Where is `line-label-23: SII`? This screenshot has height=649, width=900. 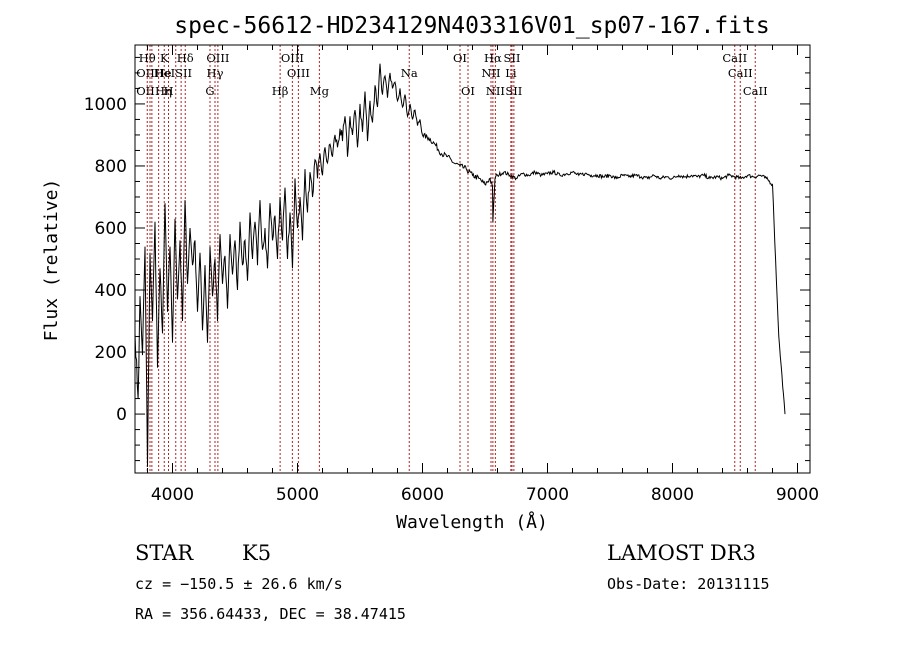
line-label-23: SII is located at coordinates (512, 58).